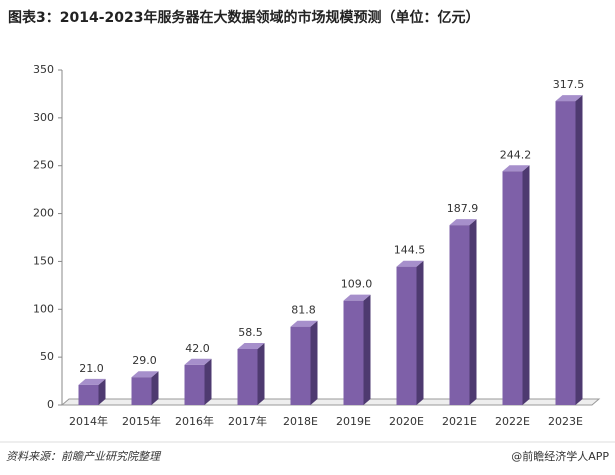 The height and width of the screenshot is (475, 615). What do you see at coordinates (247, 421) in the screenshot?
I see `x-tick-label: 2017年` at bounding box center [247, 421].